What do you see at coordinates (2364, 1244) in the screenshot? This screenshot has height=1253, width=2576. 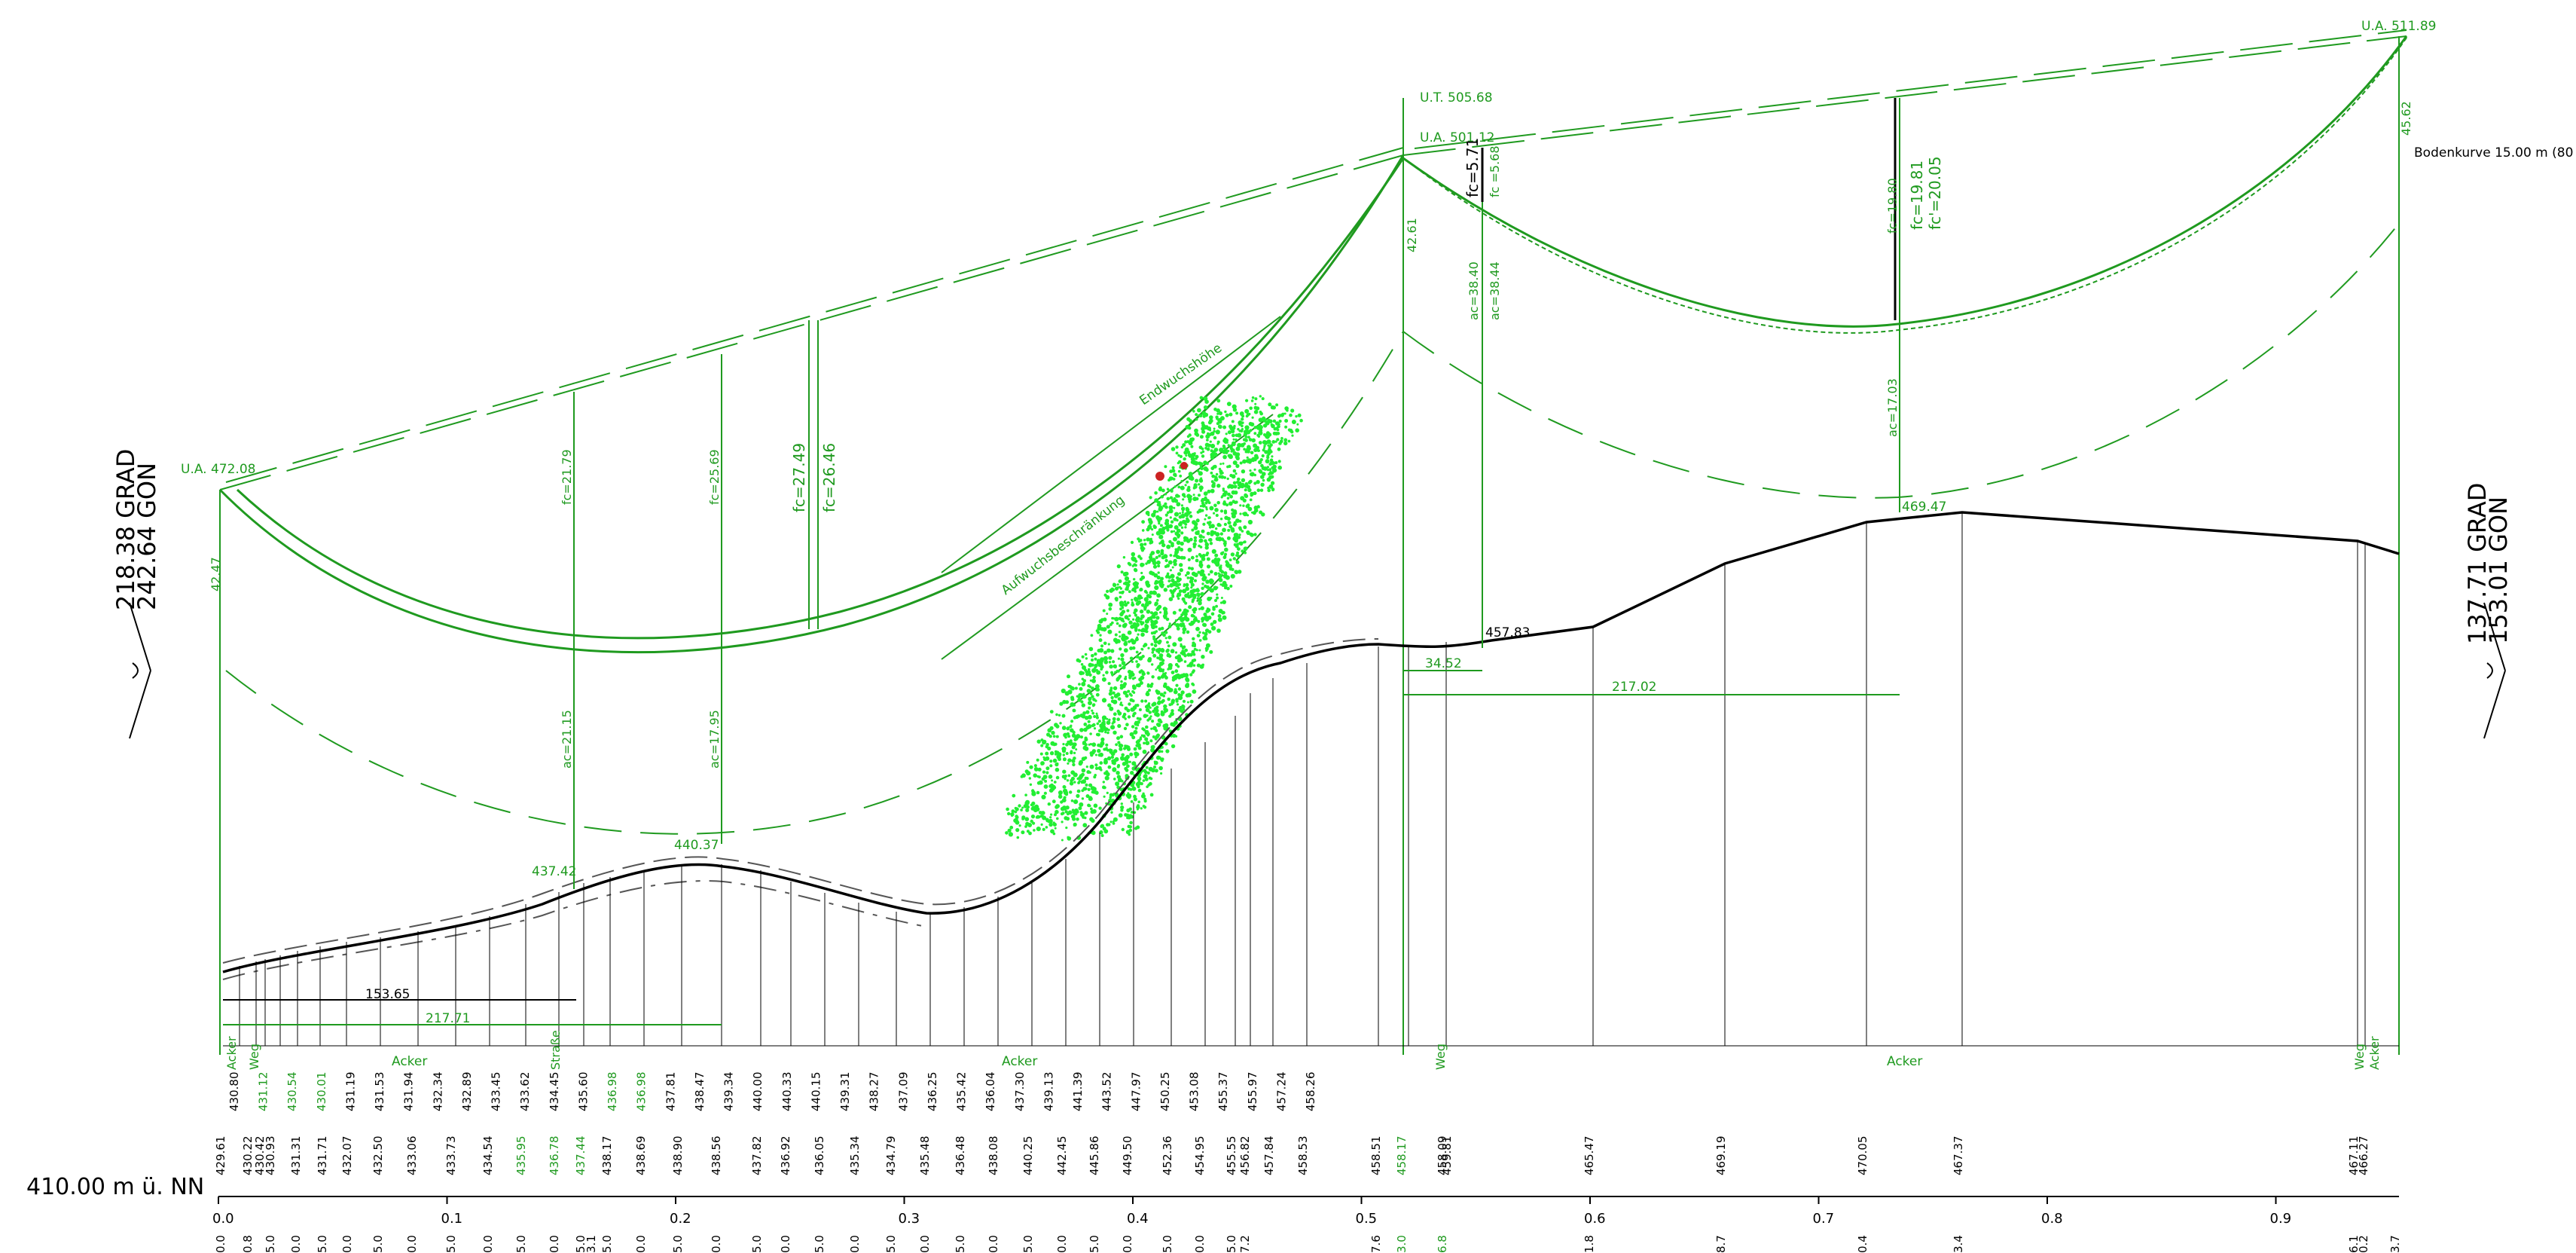 I see `station-label: 0.2` at bounding box center [2364, 1244].